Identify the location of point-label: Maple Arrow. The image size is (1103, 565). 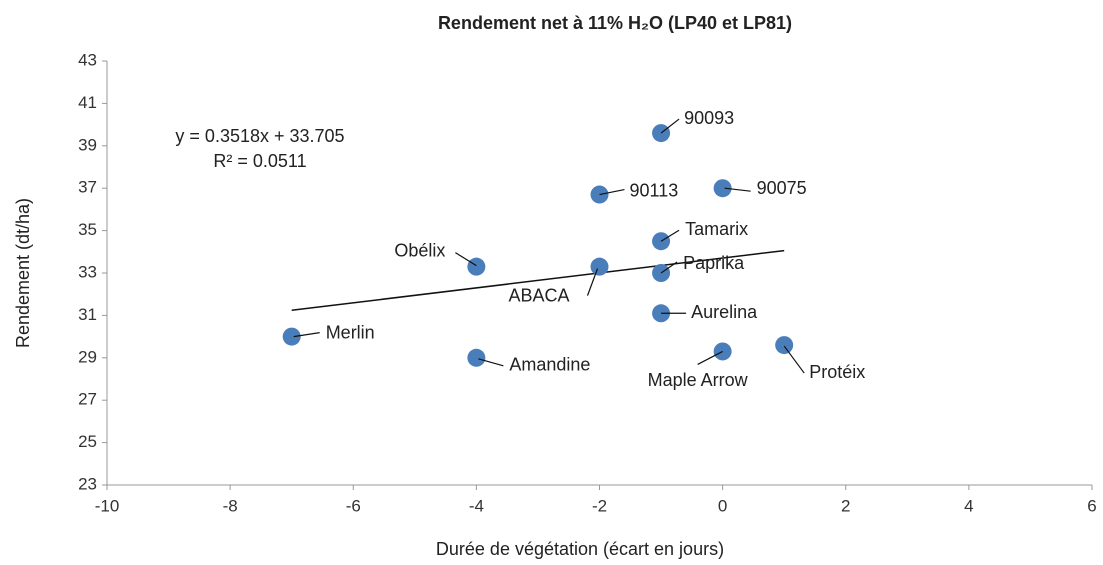
(698, 380).